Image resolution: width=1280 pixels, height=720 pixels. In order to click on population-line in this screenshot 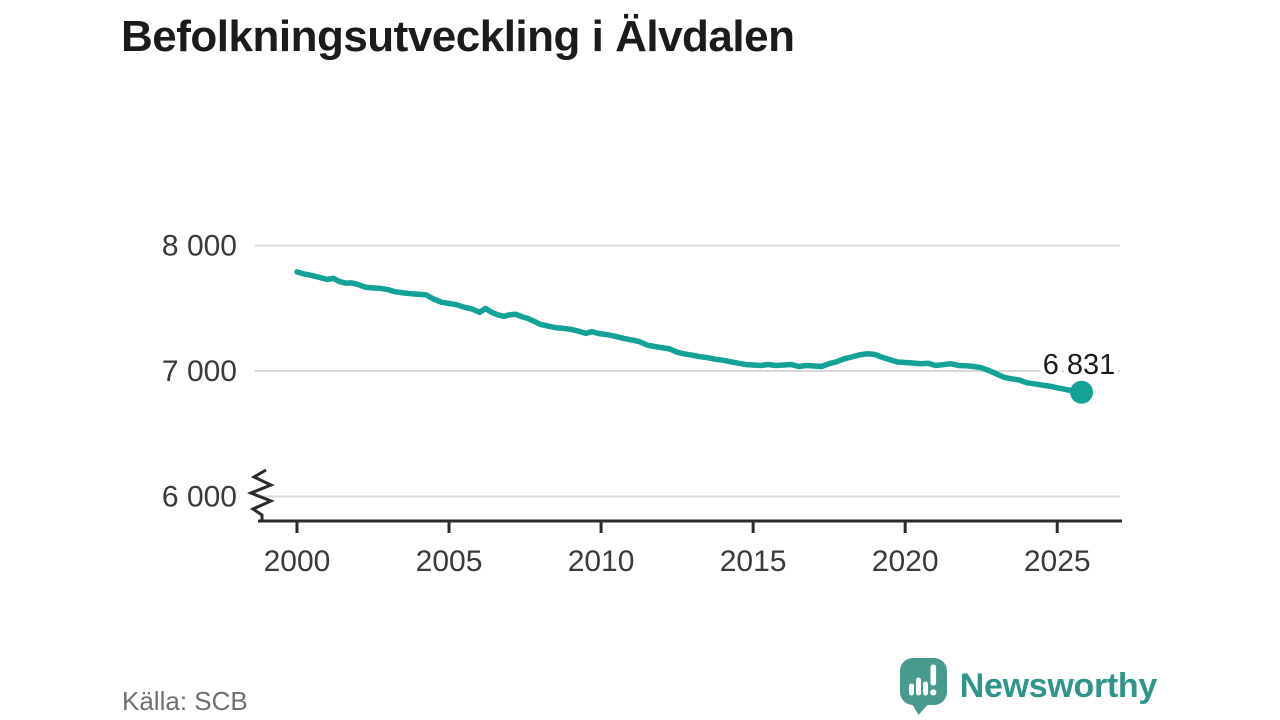, I will do `click(689, 332)`.